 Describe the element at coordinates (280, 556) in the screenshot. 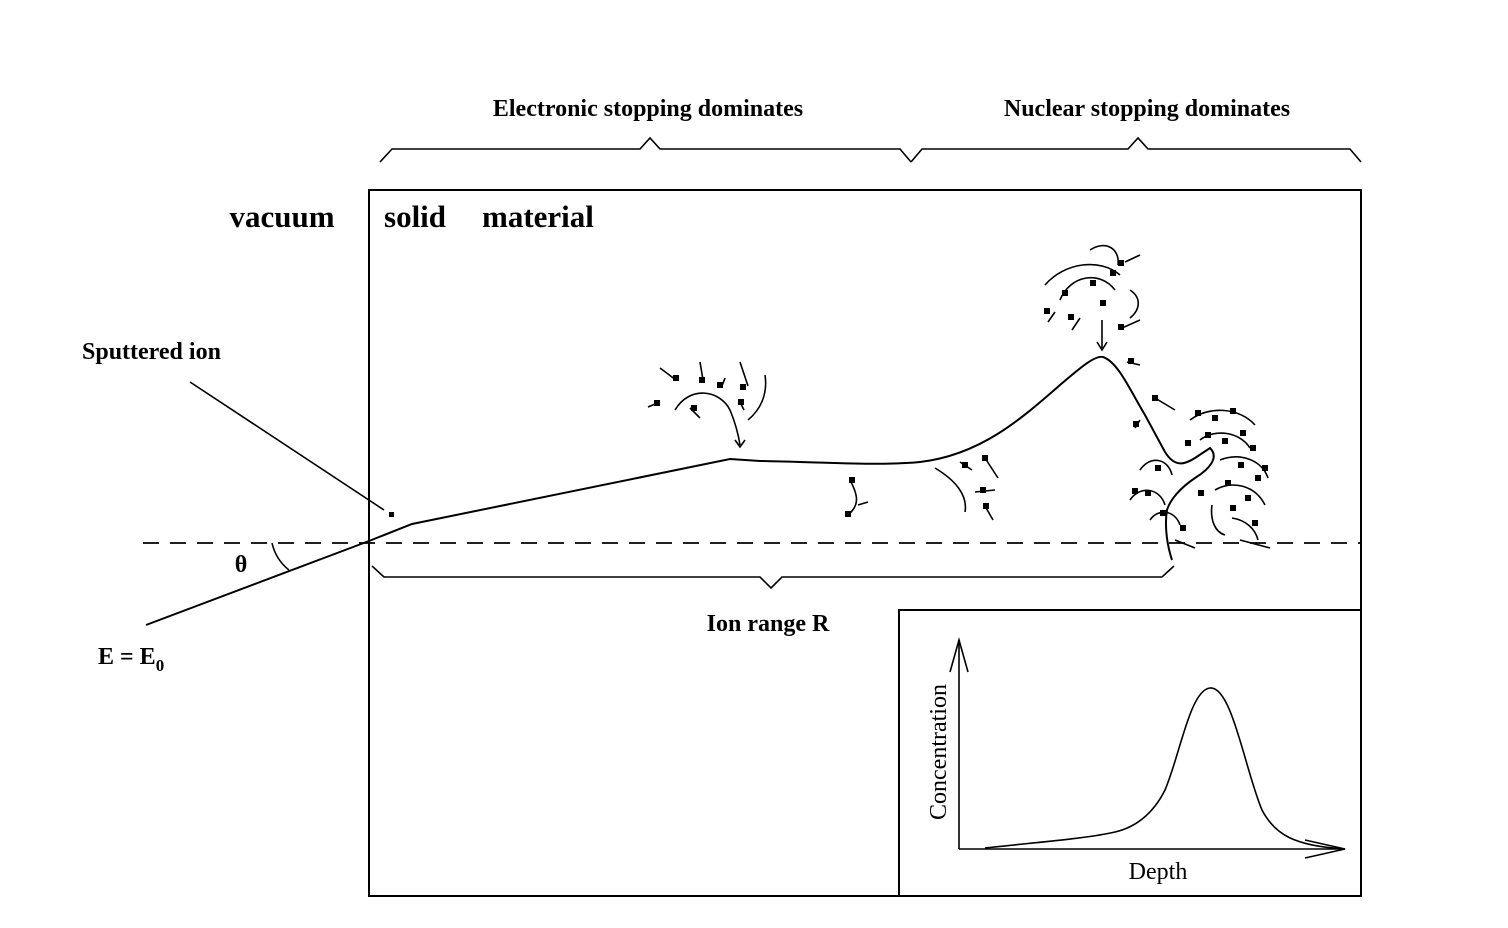

I see `angle-arc` at that location.